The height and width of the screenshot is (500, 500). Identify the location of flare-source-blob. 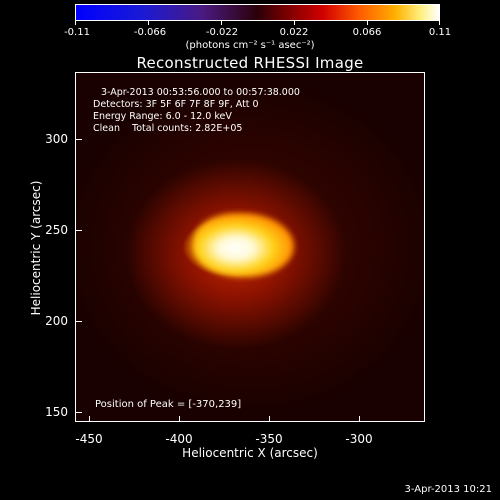
(244, 245).